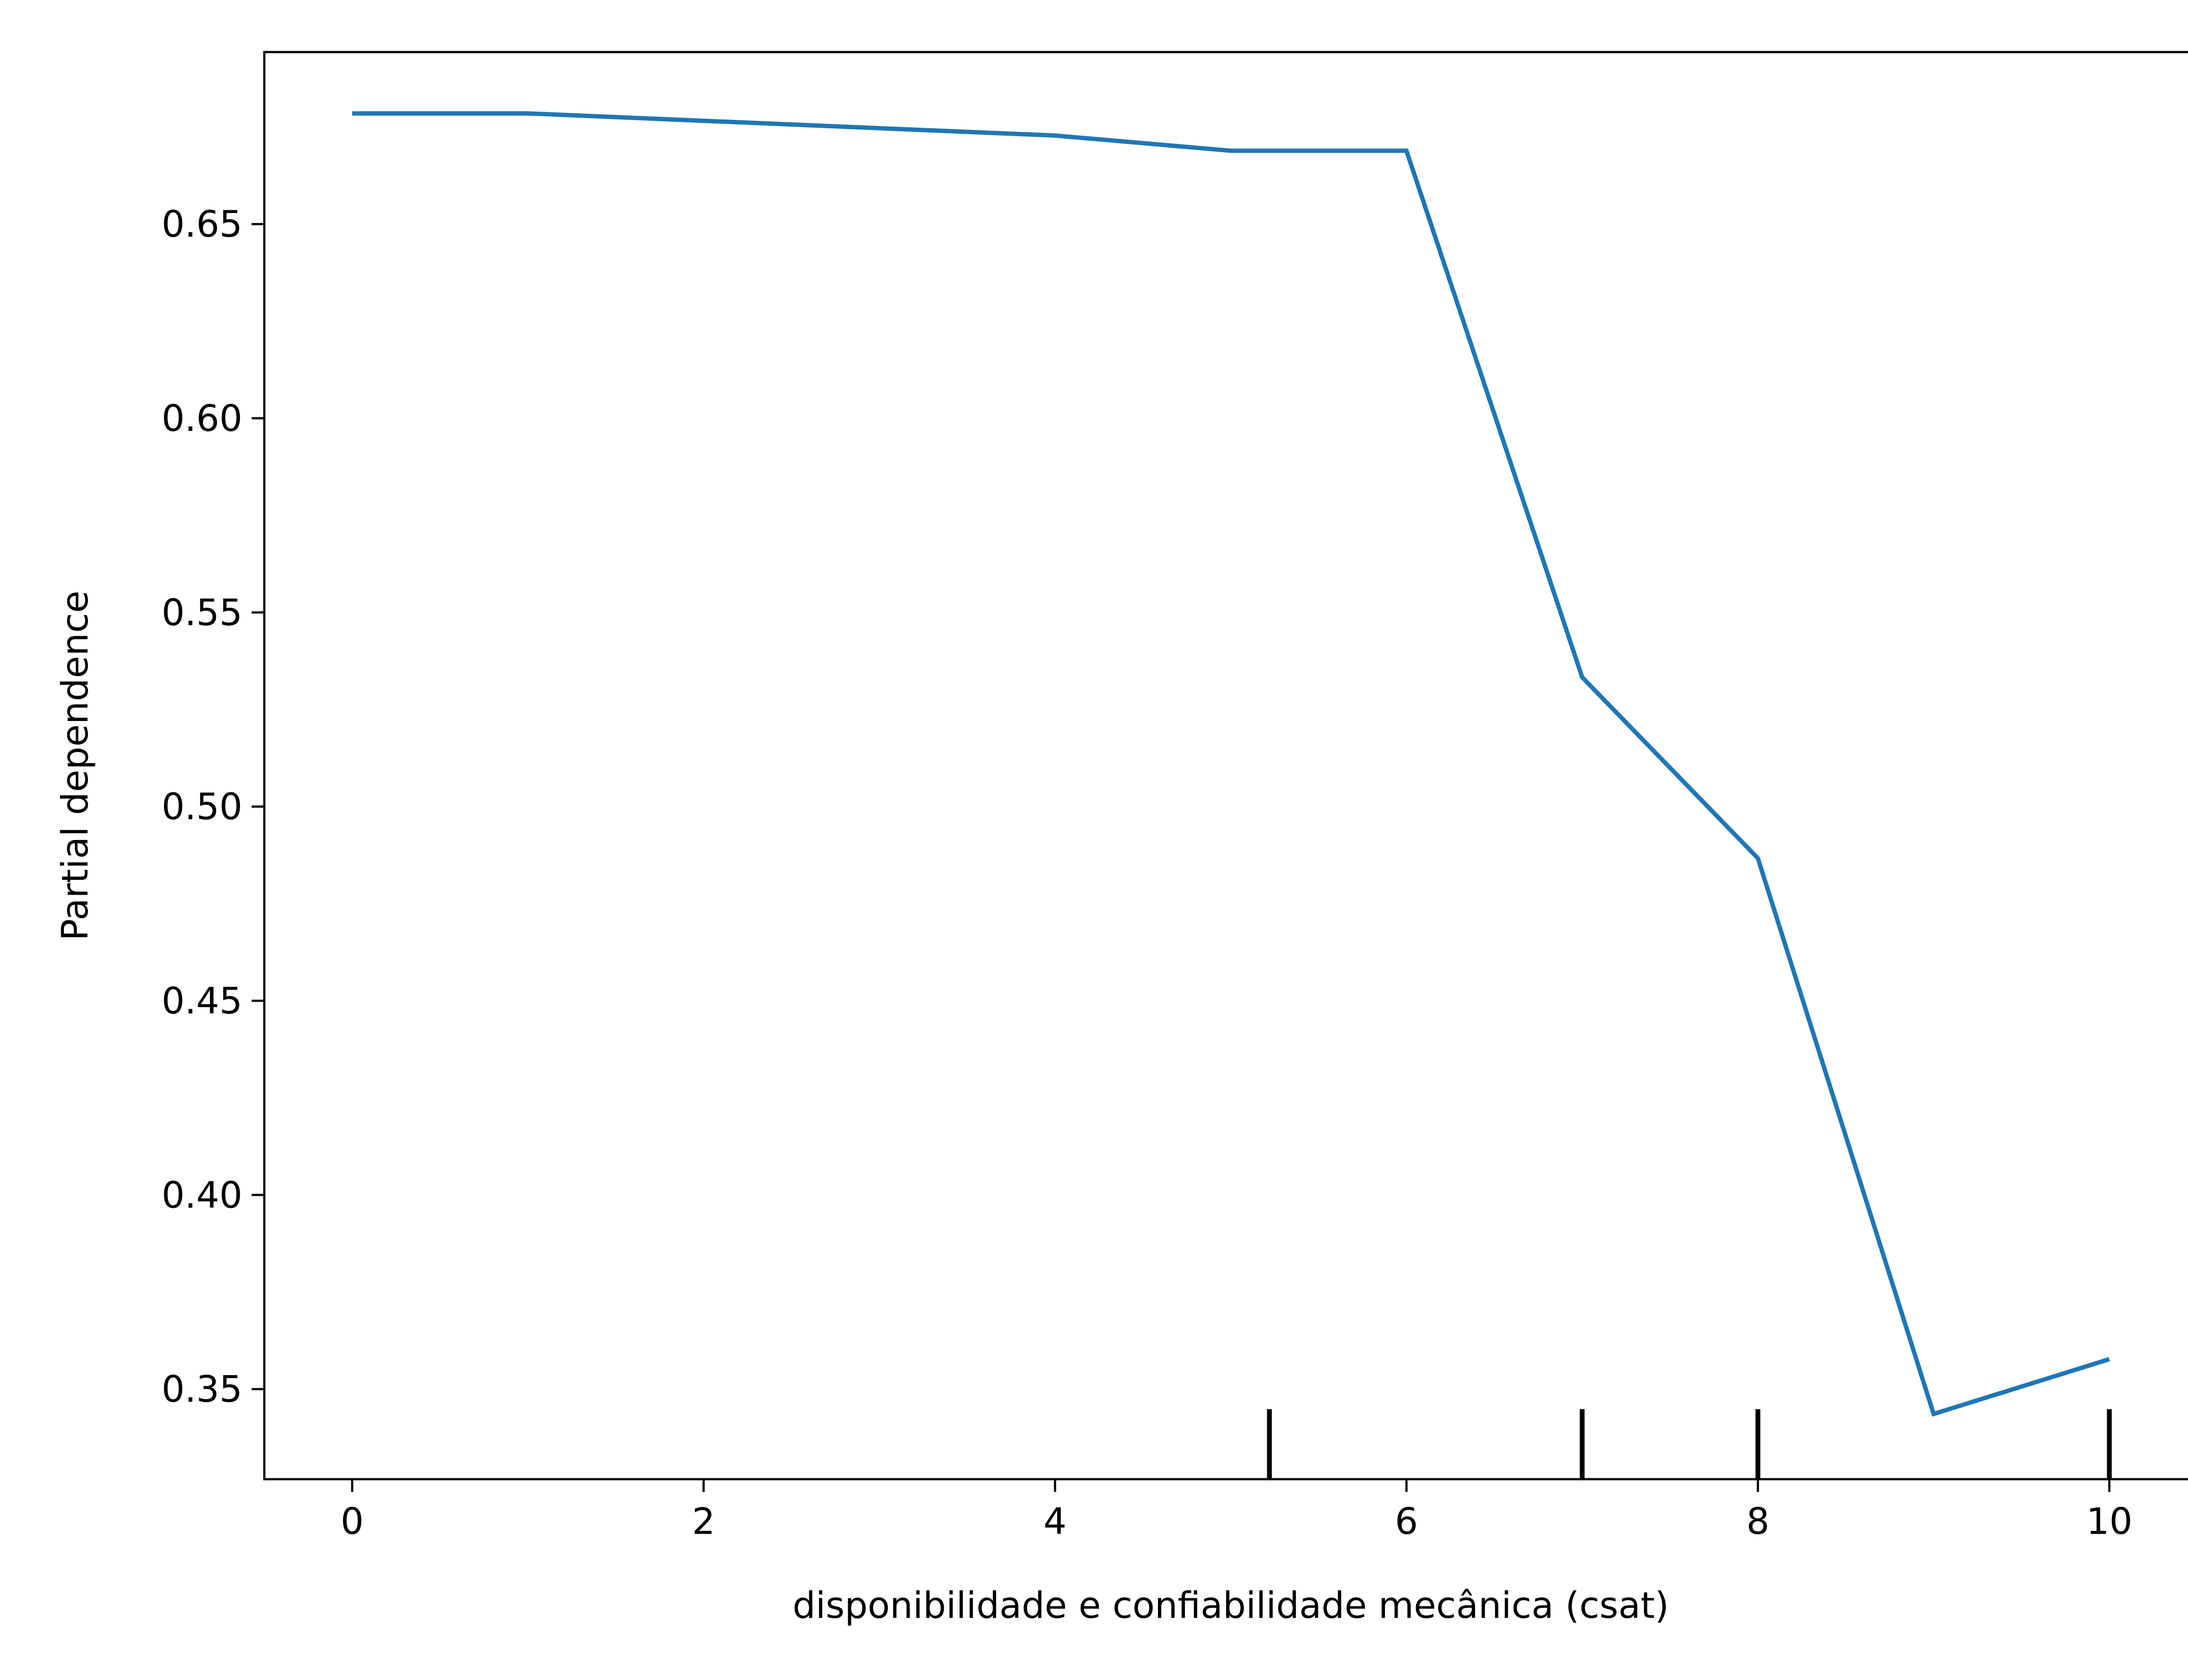 Image resolution: width=2188 pixels, height=1680 pixels. What do you see at coordinates (1236, 1511) in the screenshot?
I see `x-axis: 0 2 4 6 8 10` at bounding box center [1236, 1511].